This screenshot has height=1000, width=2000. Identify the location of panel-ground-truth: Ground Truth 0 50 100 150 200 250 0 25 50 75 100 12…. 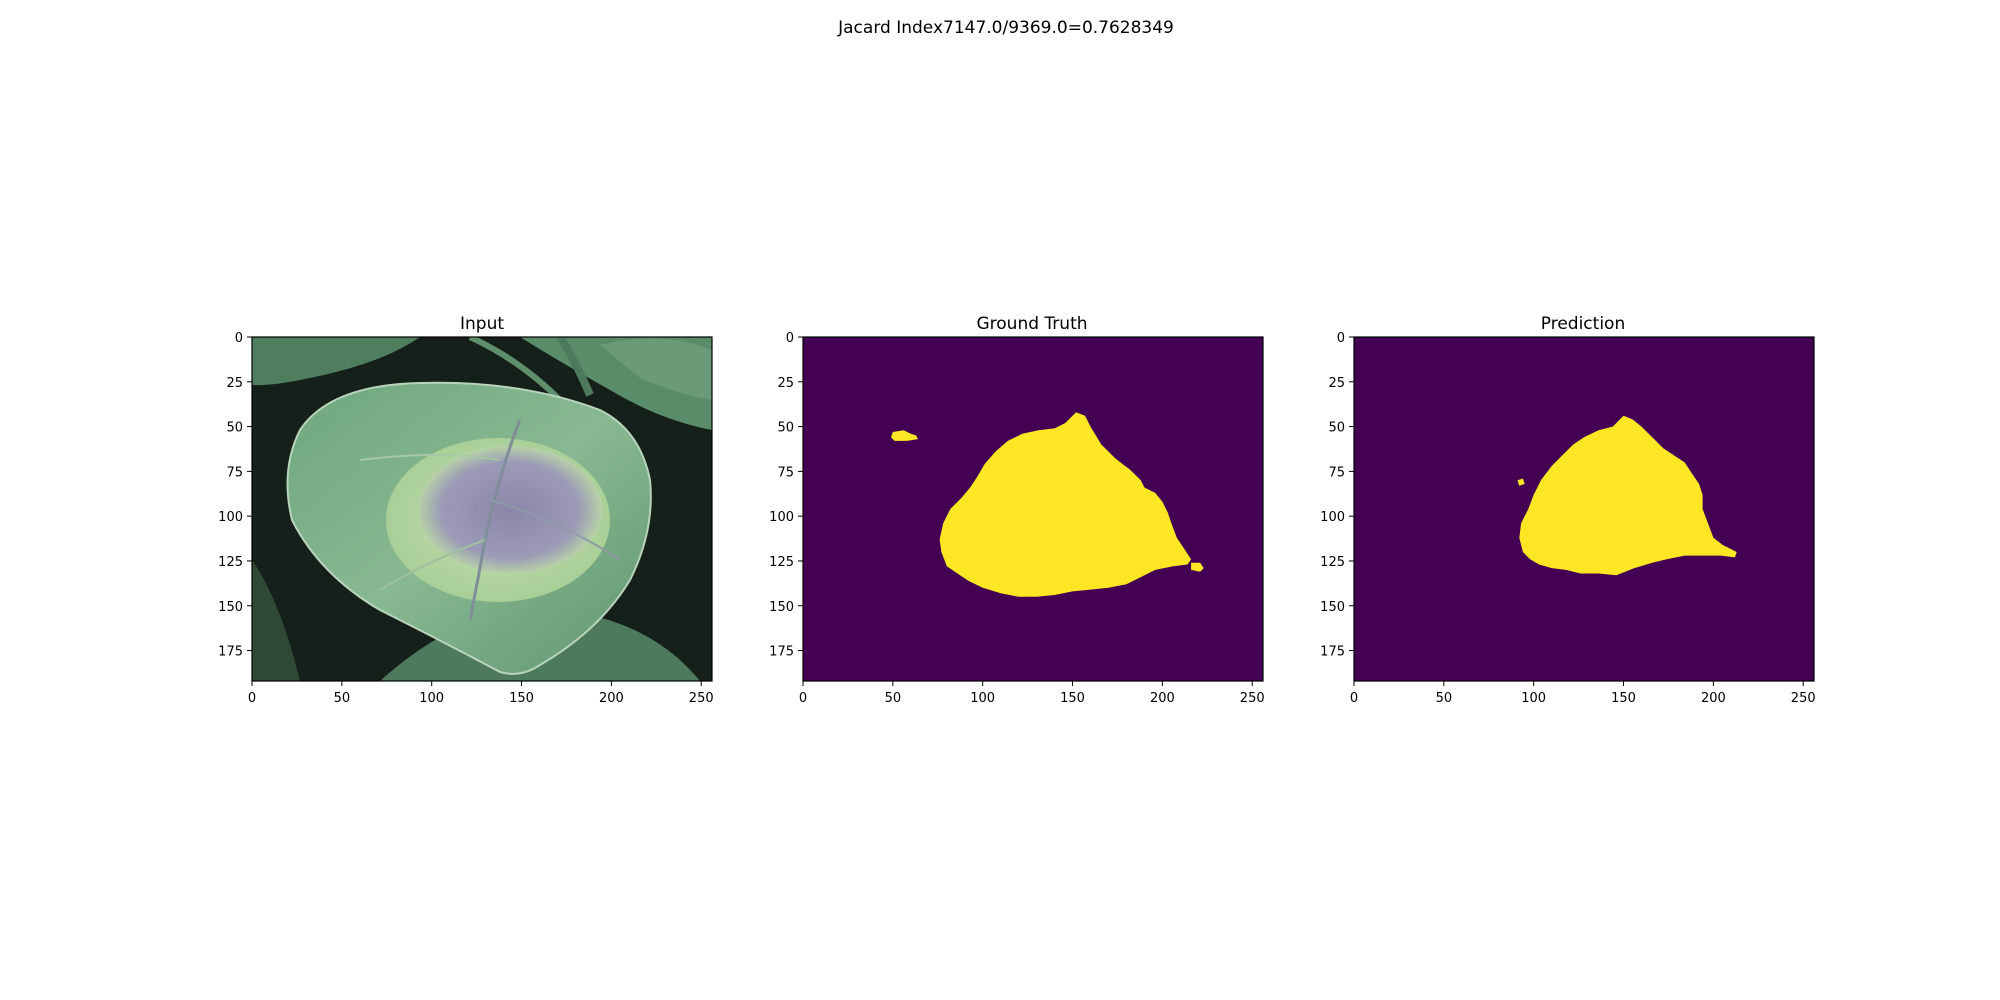
(1016, 510).